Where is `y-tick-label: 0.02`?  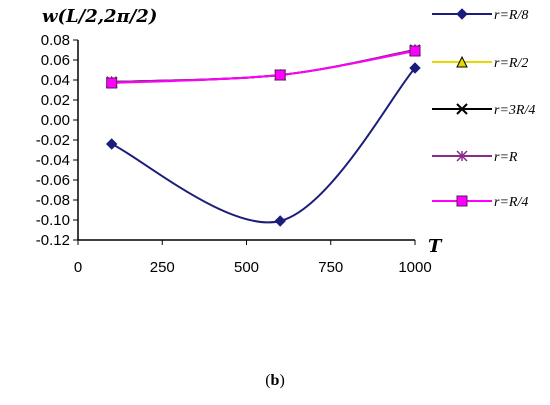 y-tick-label: 0.02 is located at coordinates (55, 100).